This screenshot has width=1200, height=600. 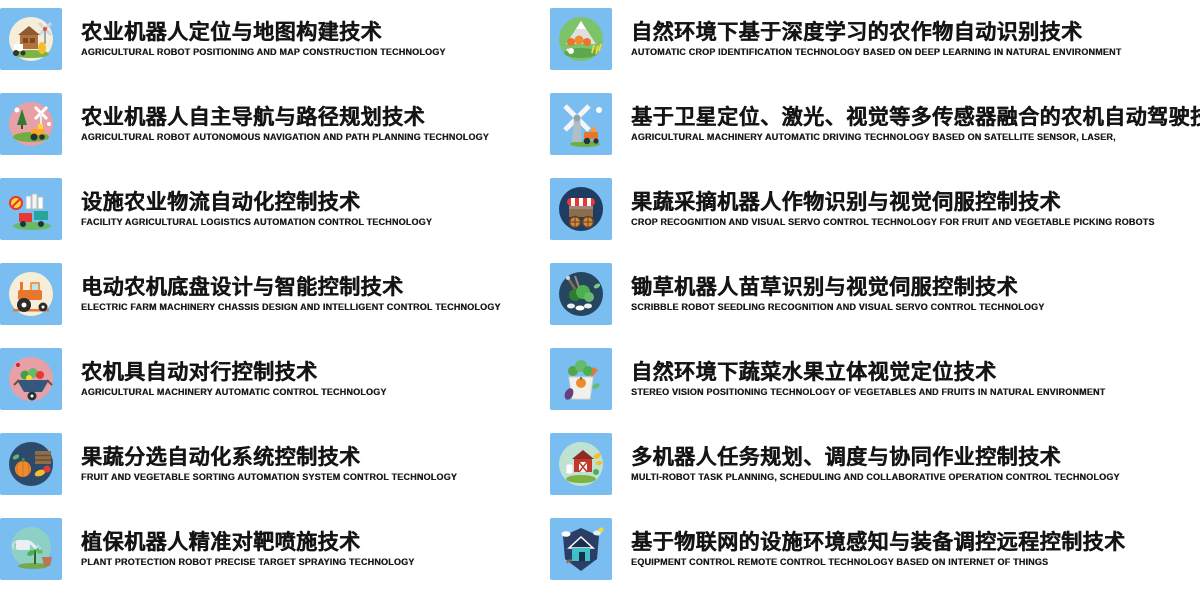 I want to click on electric-tractor-icon, so click(x=31, y=294).